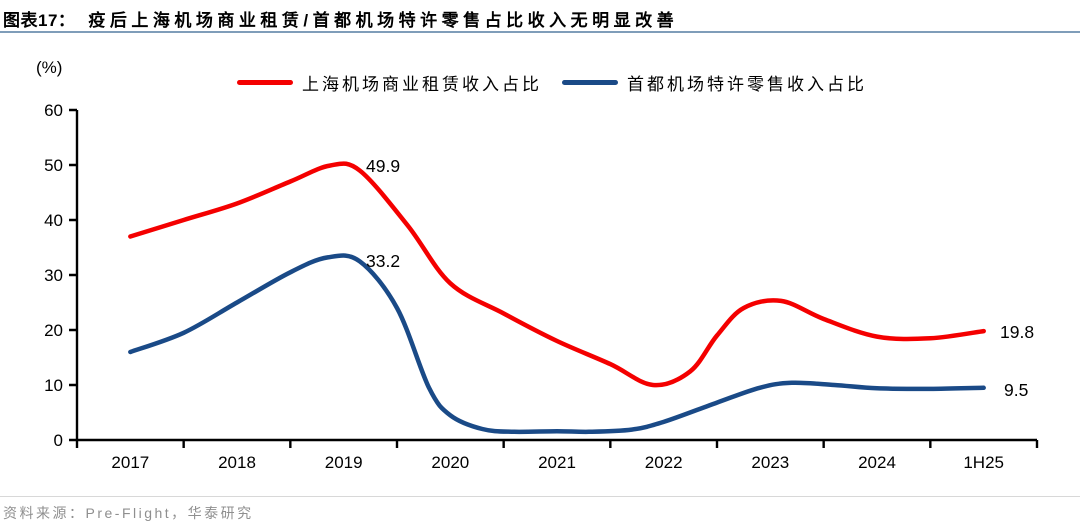 This screenshot has width=1080, height=528. Describe the element at coordinates (552, 82) in the screenshot. I see `chart-legend: 上海机场商业租赁收入占比 首都机场特许零售收入占比` at that location.